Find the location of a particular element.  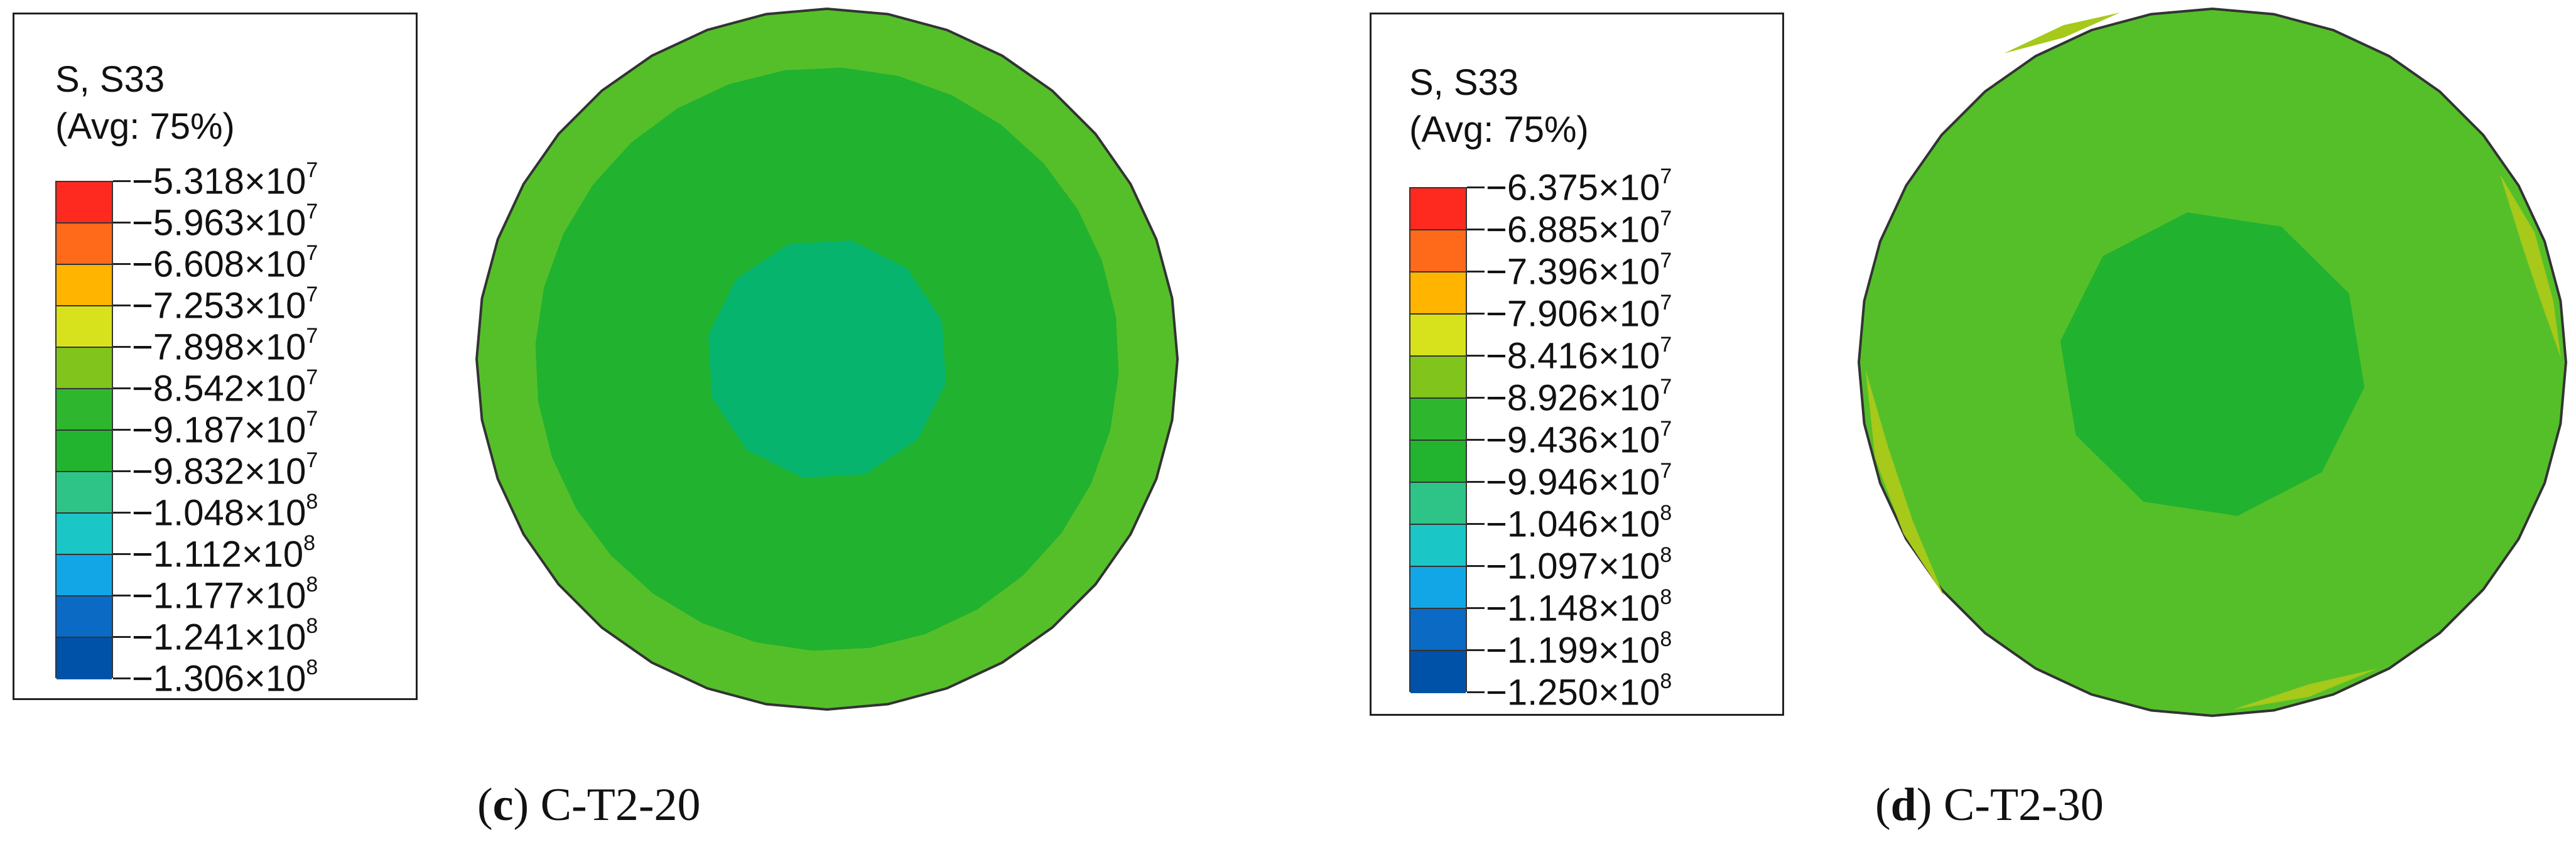

caption-letter: d is located at coordinates (1903, 805).